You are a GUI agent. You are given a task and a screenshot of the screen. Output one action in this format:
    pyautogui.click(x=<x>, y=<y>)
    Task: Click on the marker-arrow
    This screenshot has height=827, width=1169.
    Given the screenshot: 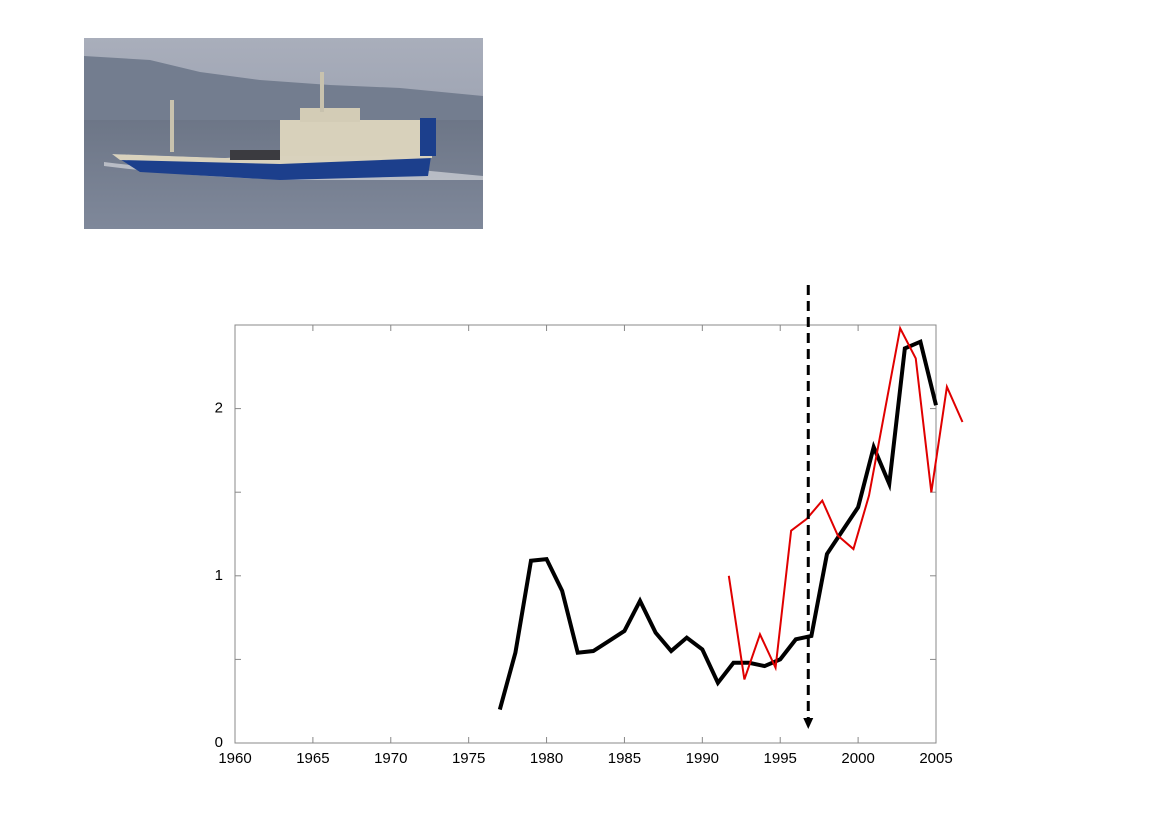 What is the action you would take?
    pyautogui.click(x=808, y=723)
    